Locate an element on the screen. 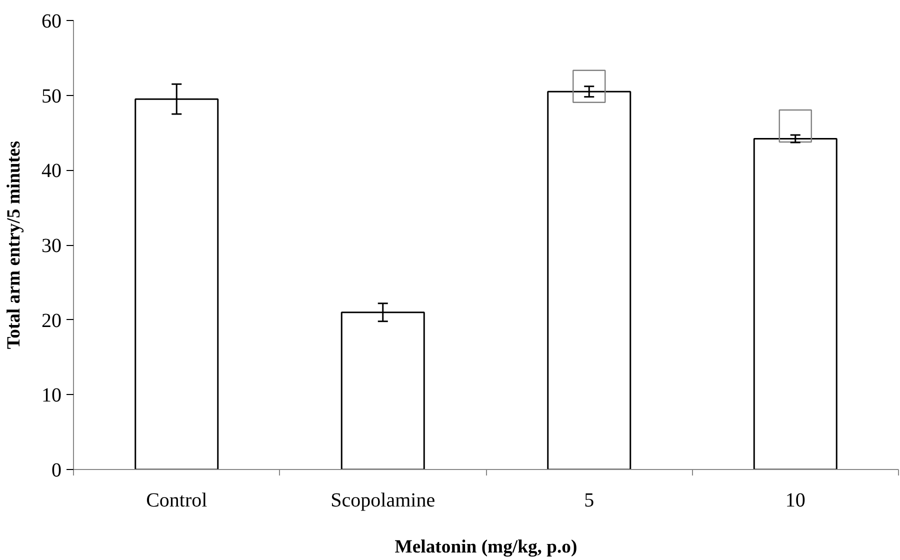 The image size is (900, 560). x-tick-label: 5 is located at coordinates (589, 501).